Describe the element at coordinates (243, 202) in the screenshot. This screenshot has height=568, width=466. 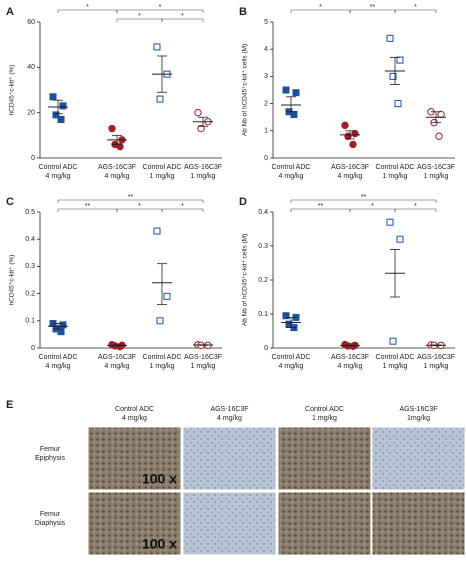
I see `panel-letter: D` at that location.